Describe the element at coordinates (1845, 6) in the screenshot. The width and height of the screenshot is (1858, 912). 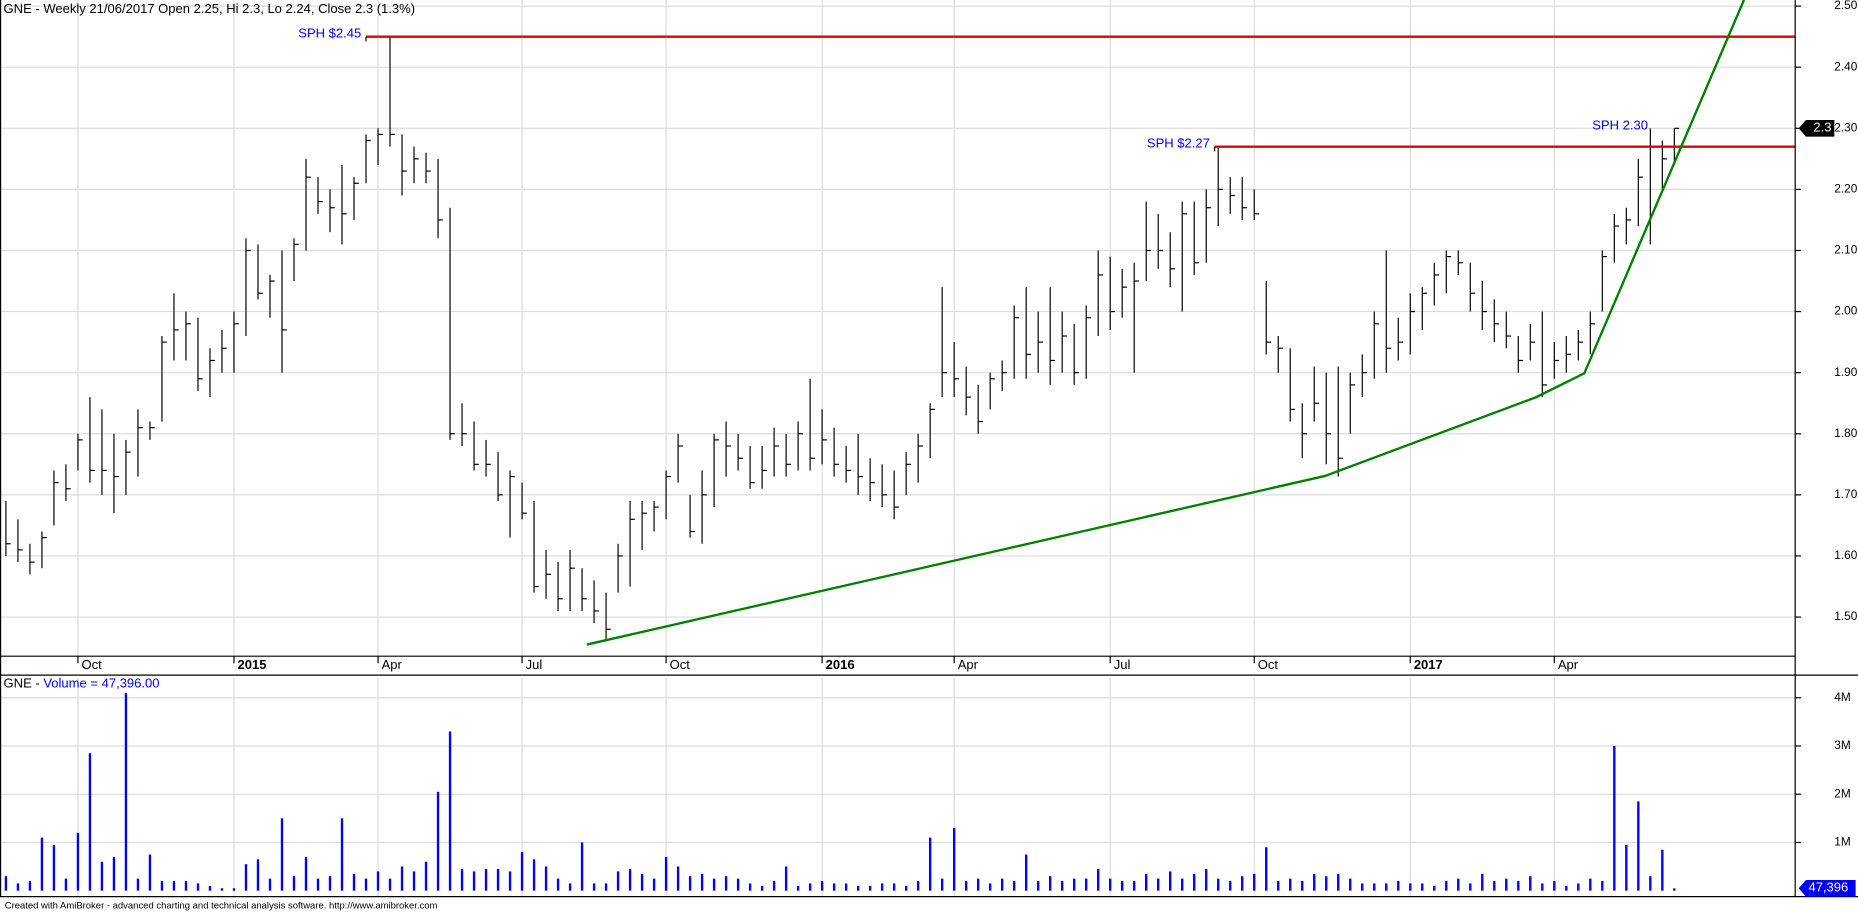
I see `y-tick-label: 2.50` at that location.